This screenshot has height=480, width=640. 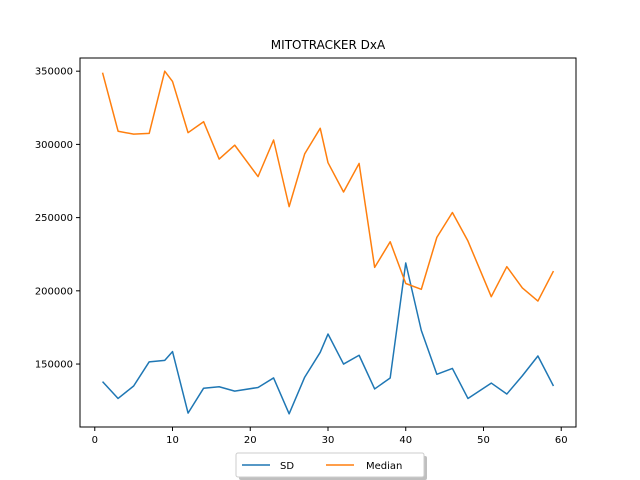 I want to click on y-tick-label: 300000, so click(x=54, y=145).